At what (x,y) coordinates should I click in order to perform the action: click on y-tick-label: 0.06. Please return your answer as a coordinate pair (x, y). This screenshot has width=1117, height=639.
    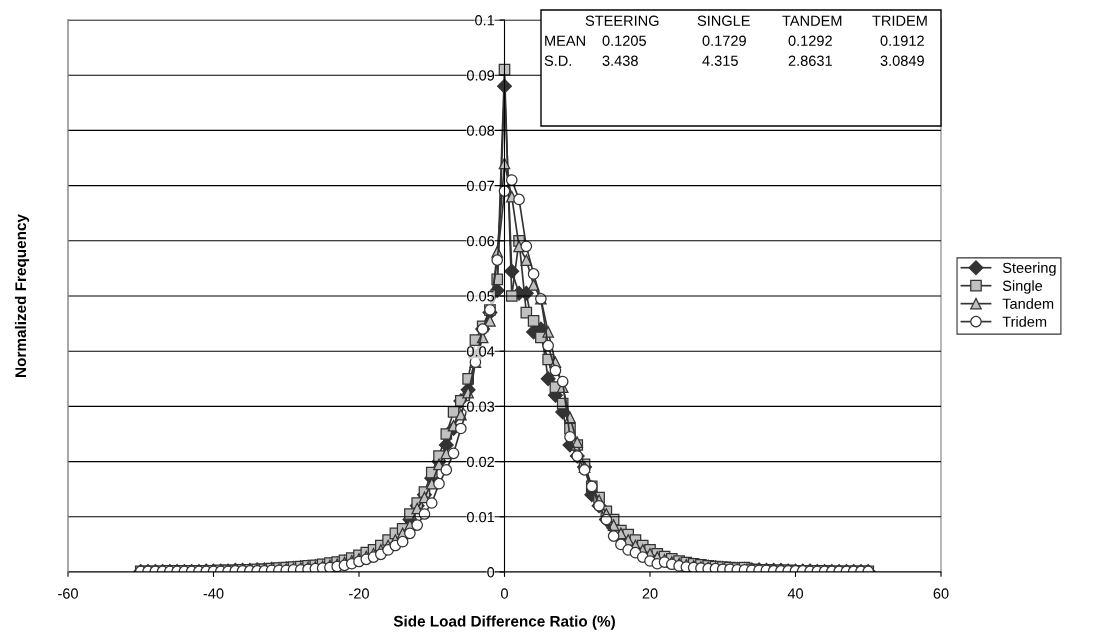
    Looking at the image, I should click on (480, 241).